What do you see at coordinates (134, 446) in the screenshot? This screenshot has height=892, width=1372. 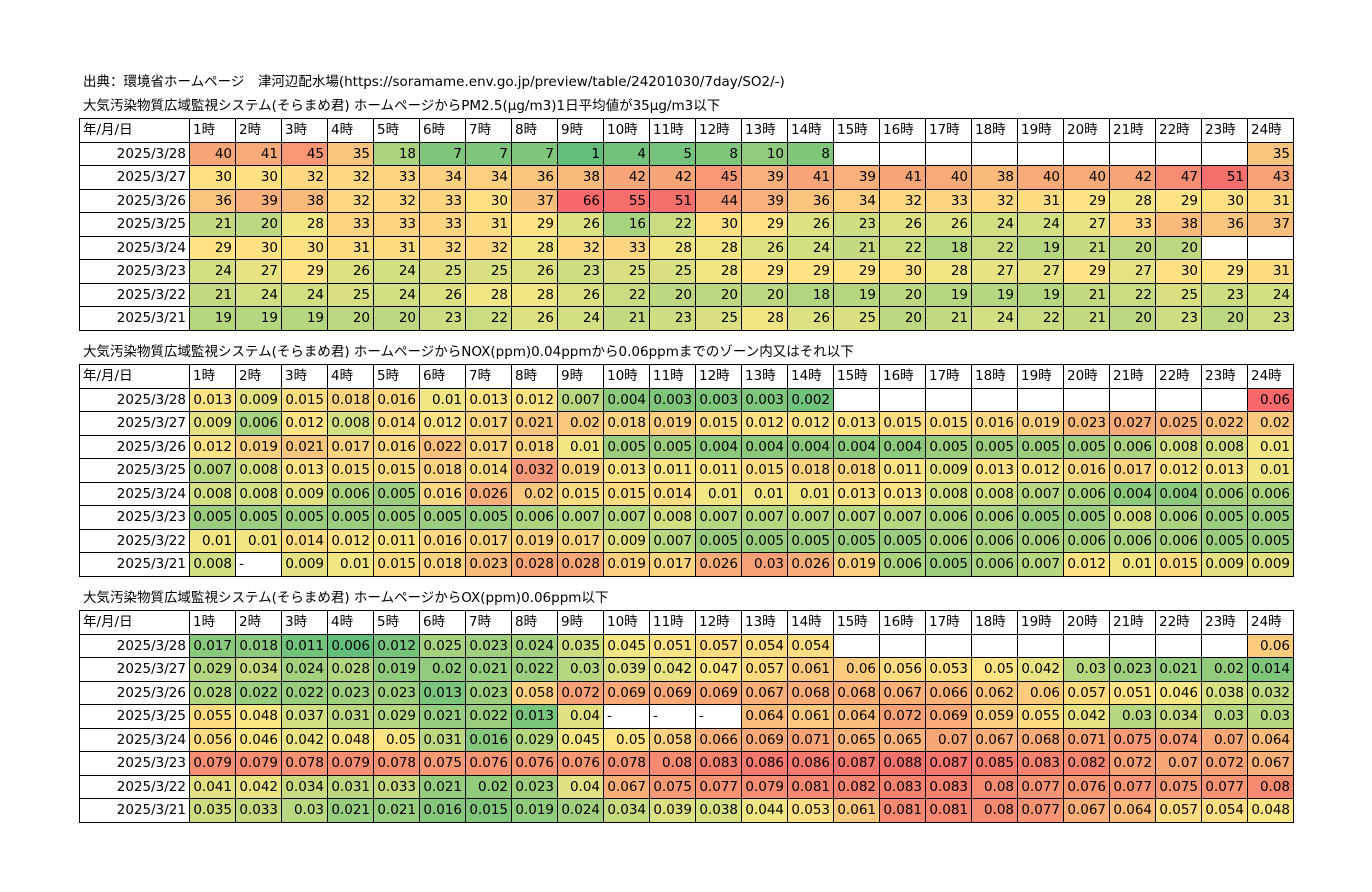 I see `date-cell: 2025/3/26` at bounding box center [134, 446].